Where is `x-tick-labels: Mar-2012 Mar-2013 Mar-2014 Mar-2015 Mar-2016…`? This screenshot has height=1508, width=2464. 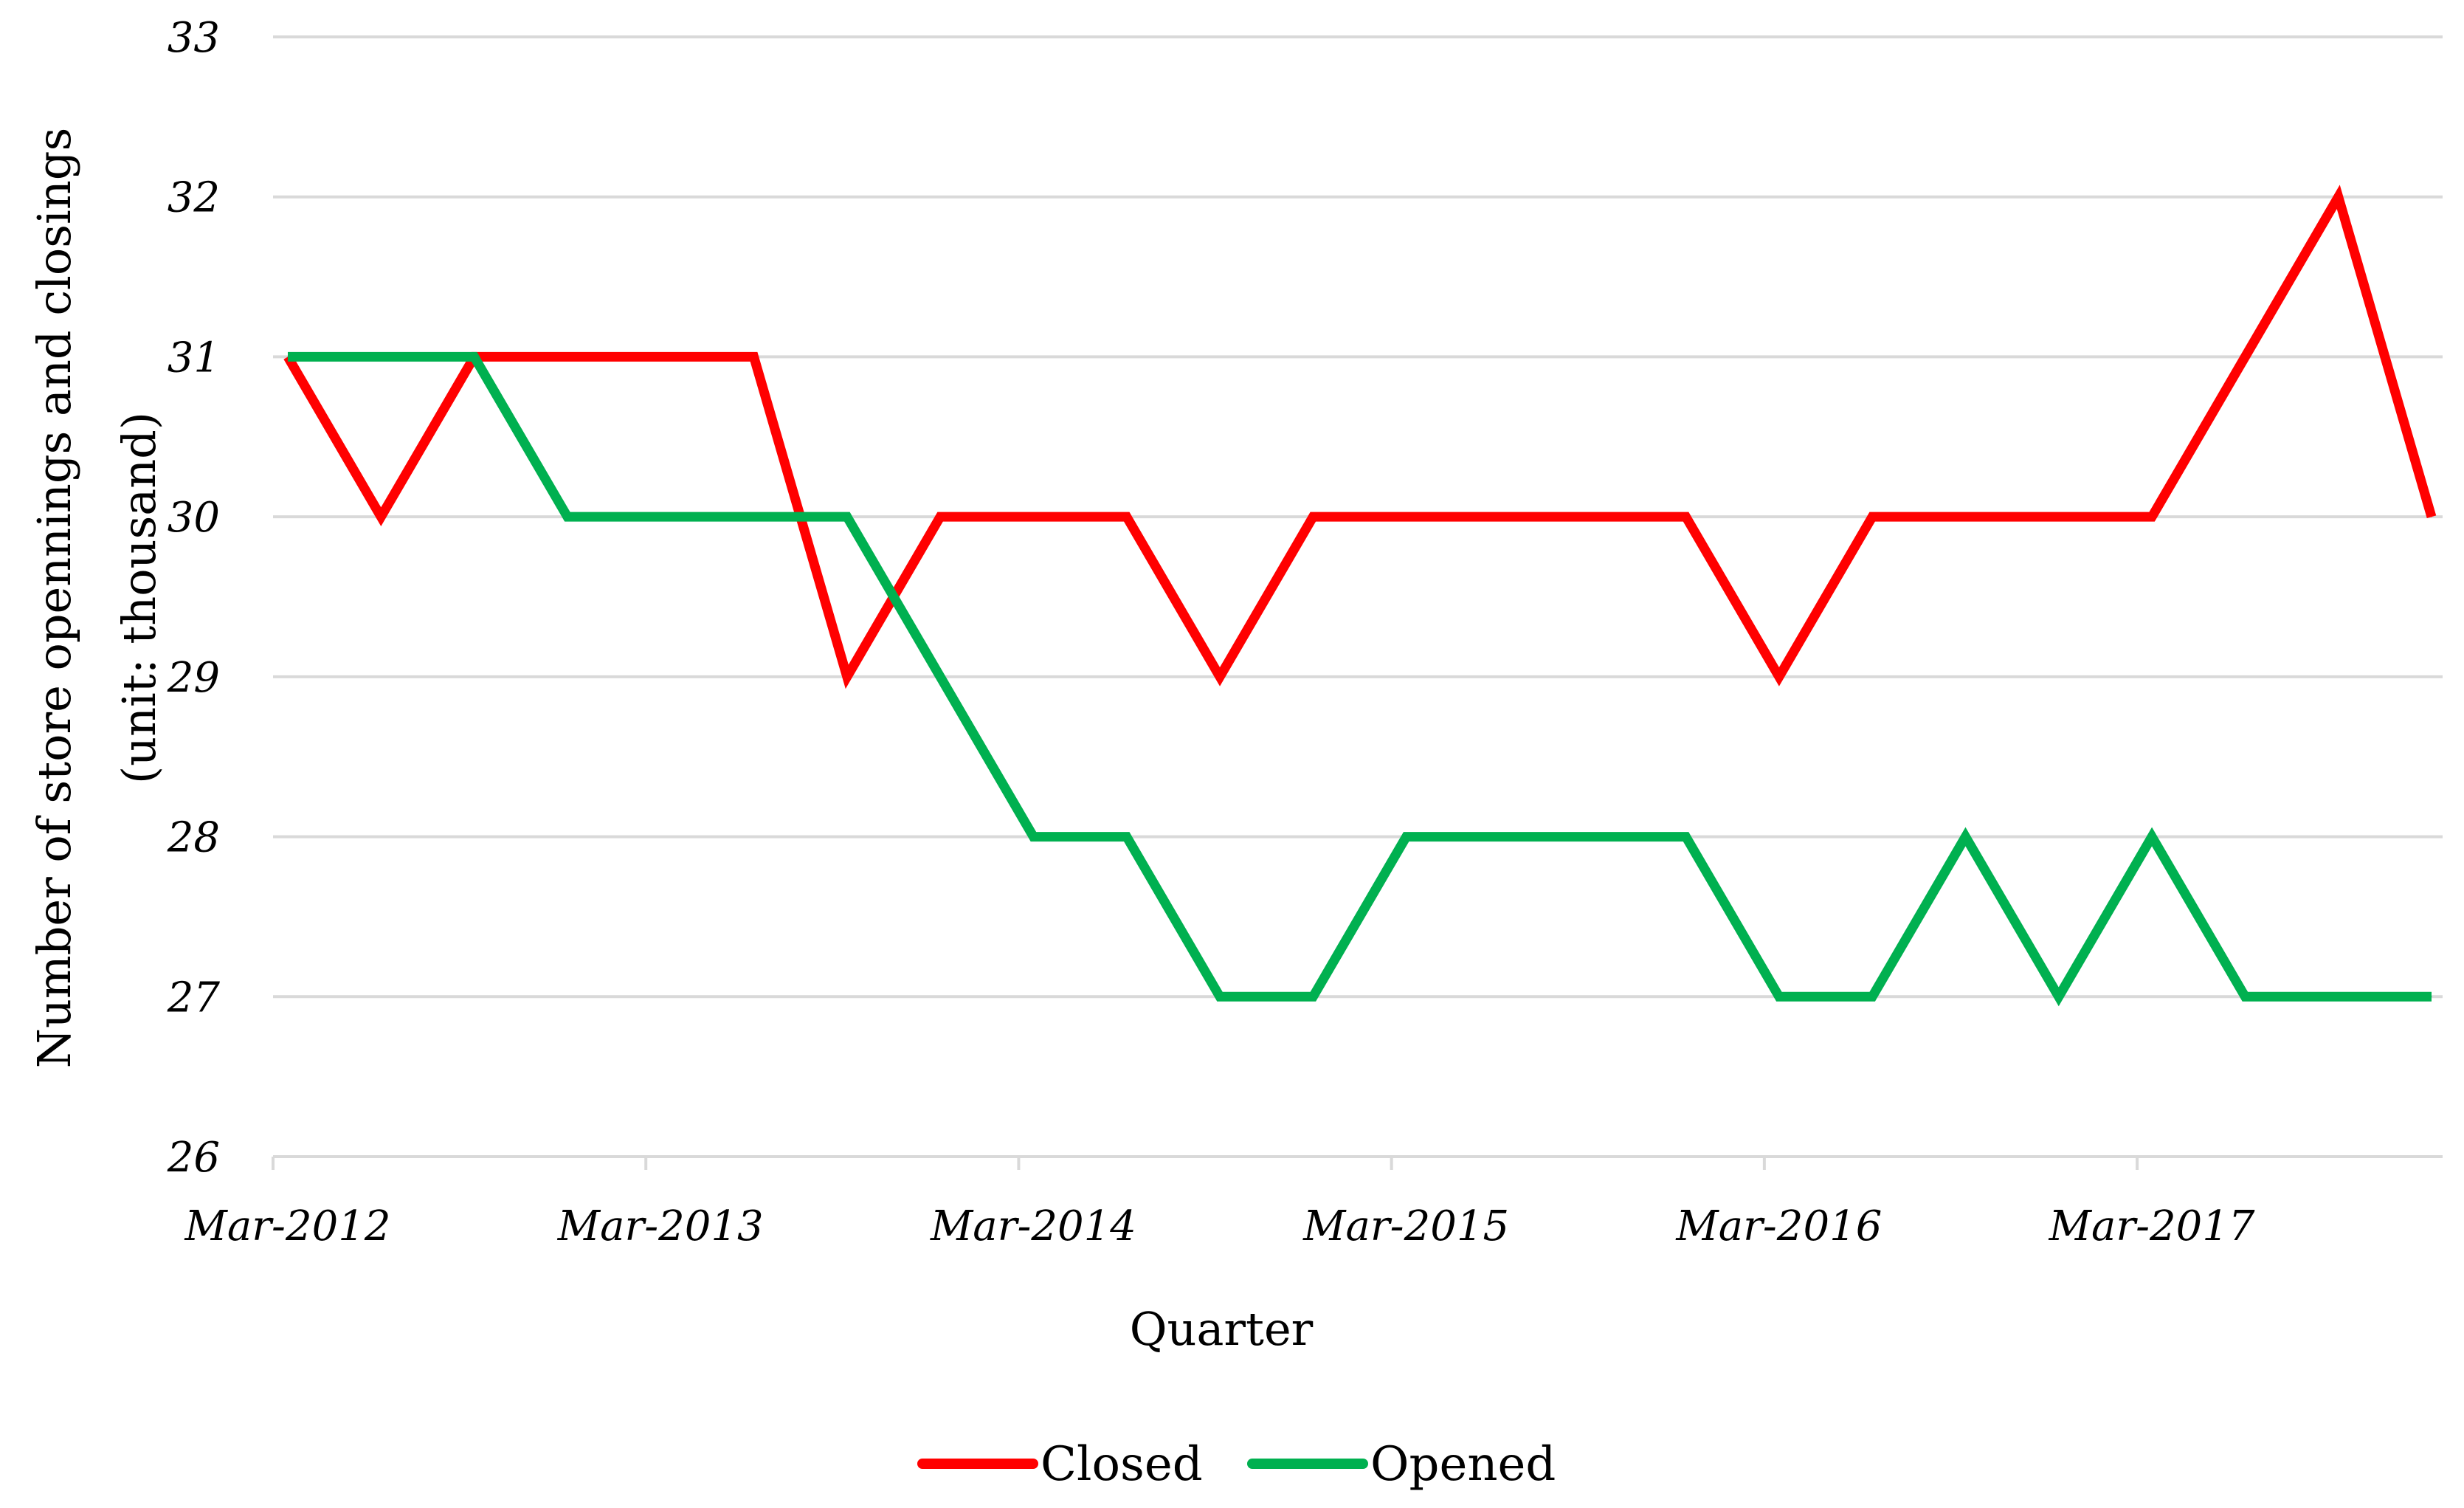 x-tick-labels: Mar-2012 Mar-2013 Mar-2014 Mar-2015 Mar-2016… is located at coordinates (1219, 1226).